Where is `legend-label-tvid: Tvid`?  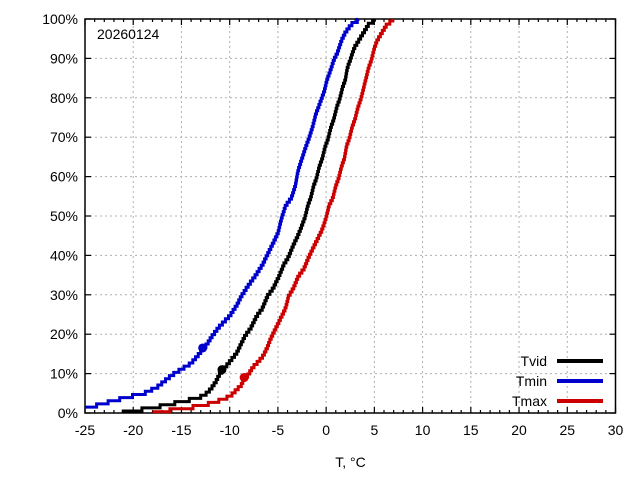
legend-label-tvid: Tvid is located at coordinates (533, 361).